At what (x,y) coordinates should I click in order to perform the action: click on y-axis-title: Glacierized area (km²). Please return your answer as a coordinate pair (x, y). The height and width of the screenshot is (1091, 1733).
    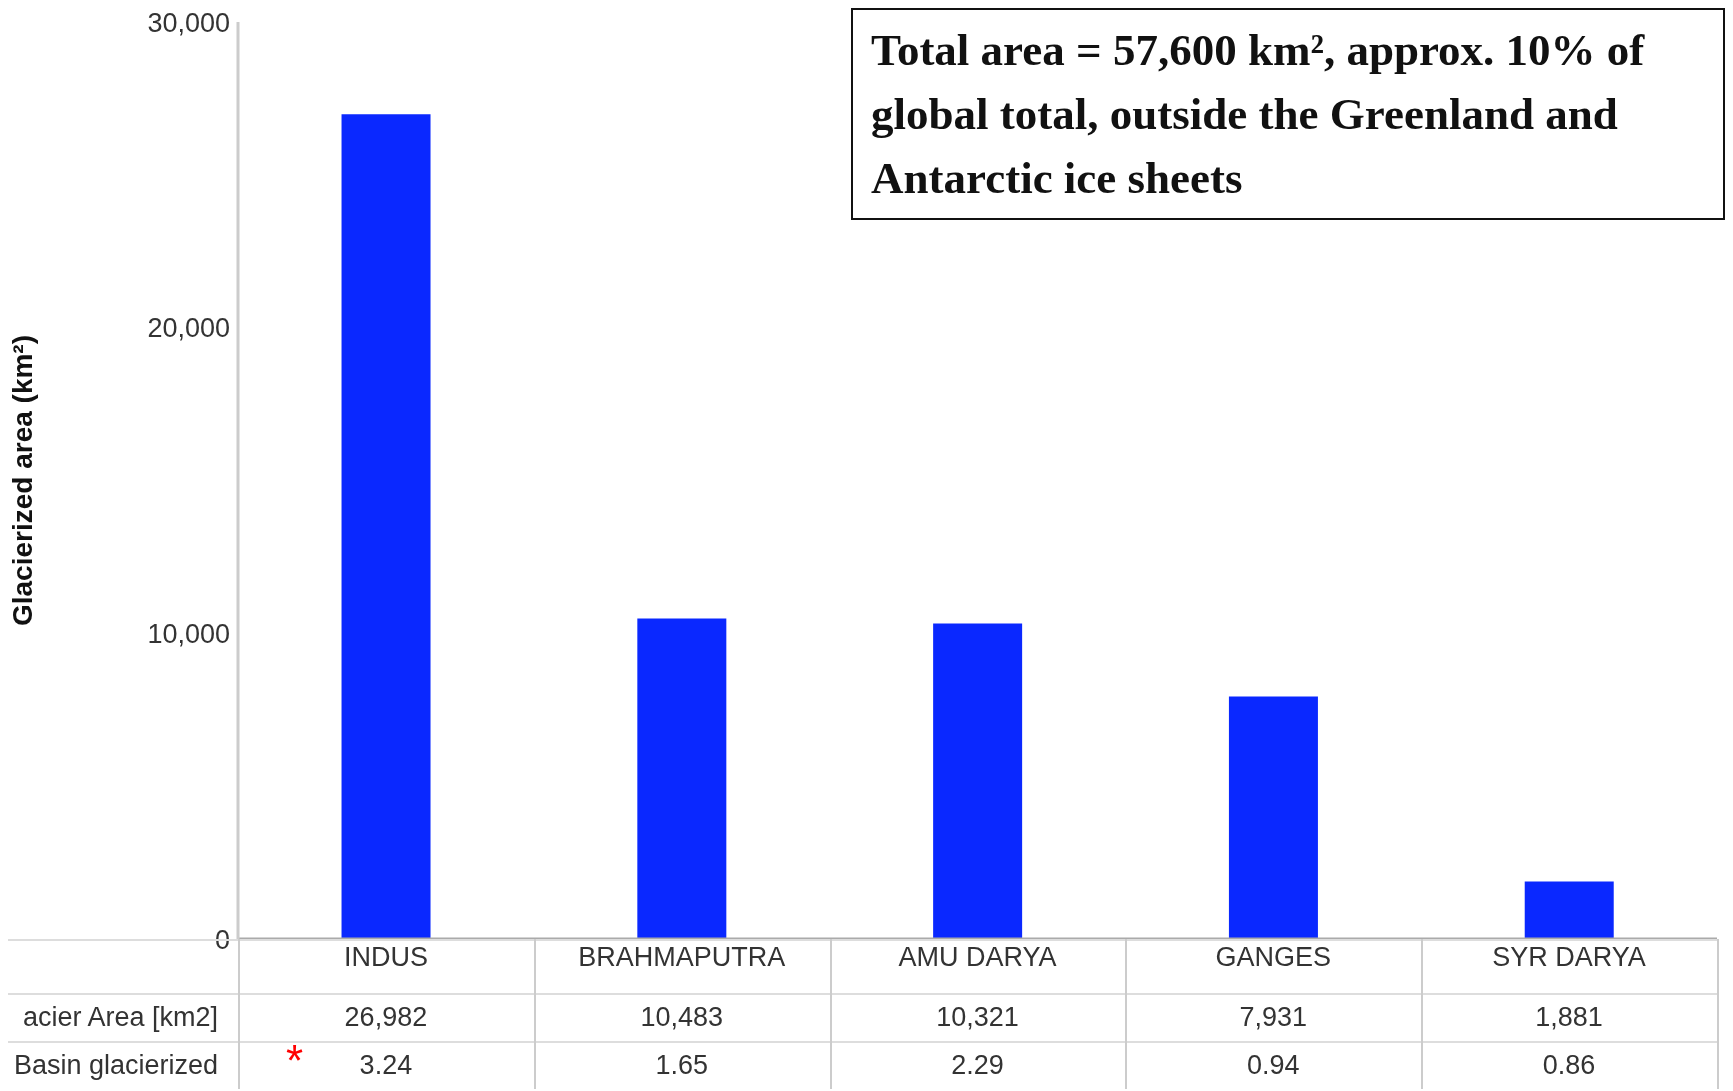
    Looking at the image, I should click on (22, 480).